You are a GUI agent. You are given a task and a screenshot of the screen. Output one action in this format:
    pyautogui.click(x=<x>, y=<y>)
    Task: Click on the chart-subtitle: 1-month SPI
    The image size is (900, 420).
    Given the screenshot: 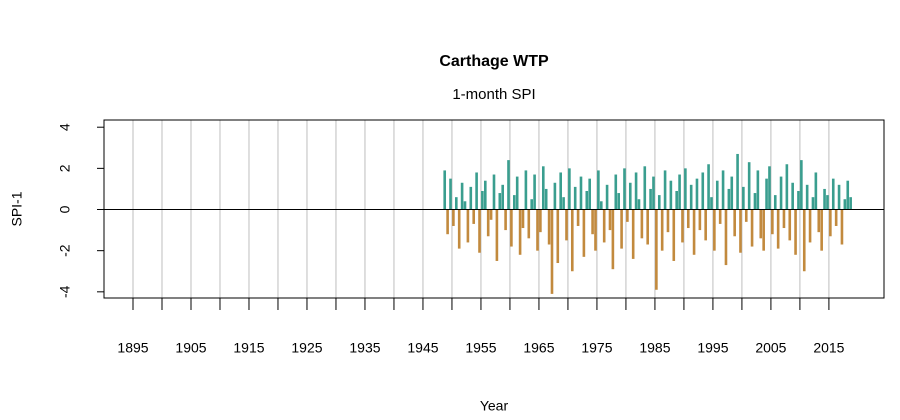 What is the action you would take?
    pyautogui.click(x=493, y=94)
    